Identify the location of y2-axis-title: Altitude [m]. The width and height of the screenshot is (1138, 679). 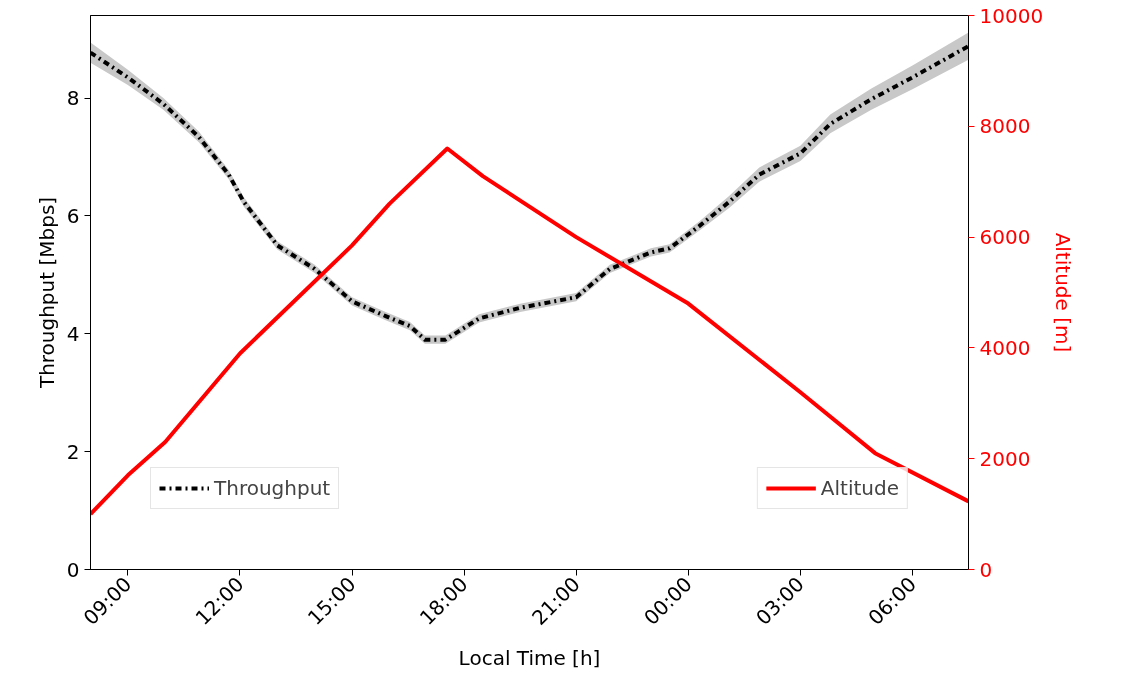
(1063, 292).